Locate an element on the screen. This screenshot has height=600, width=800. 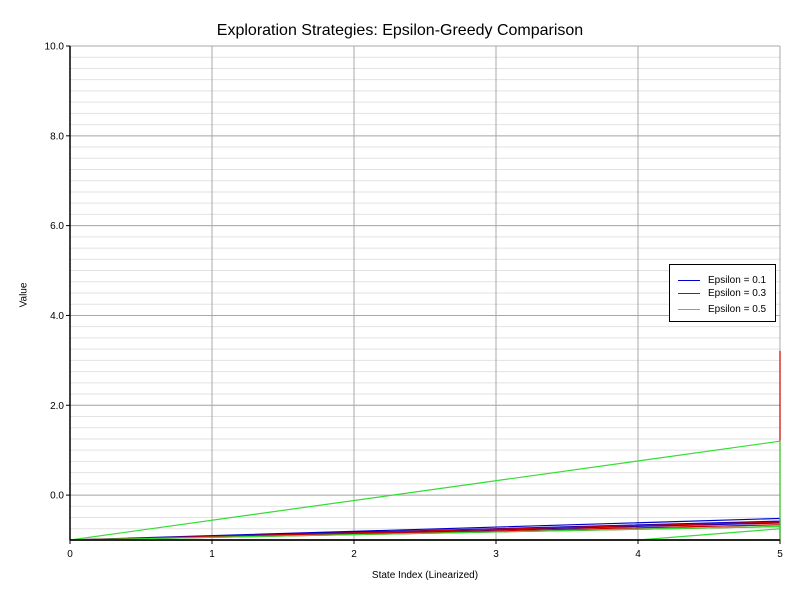
y-tick-label: 8.0 is located at coordinates (57, 136).